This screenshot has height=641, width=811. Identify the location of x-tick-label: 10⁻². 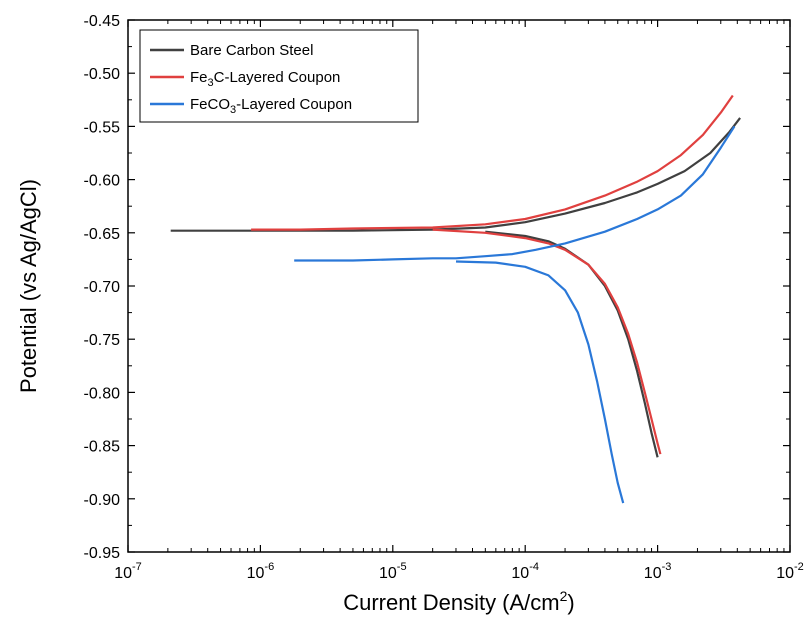
(790, 571).